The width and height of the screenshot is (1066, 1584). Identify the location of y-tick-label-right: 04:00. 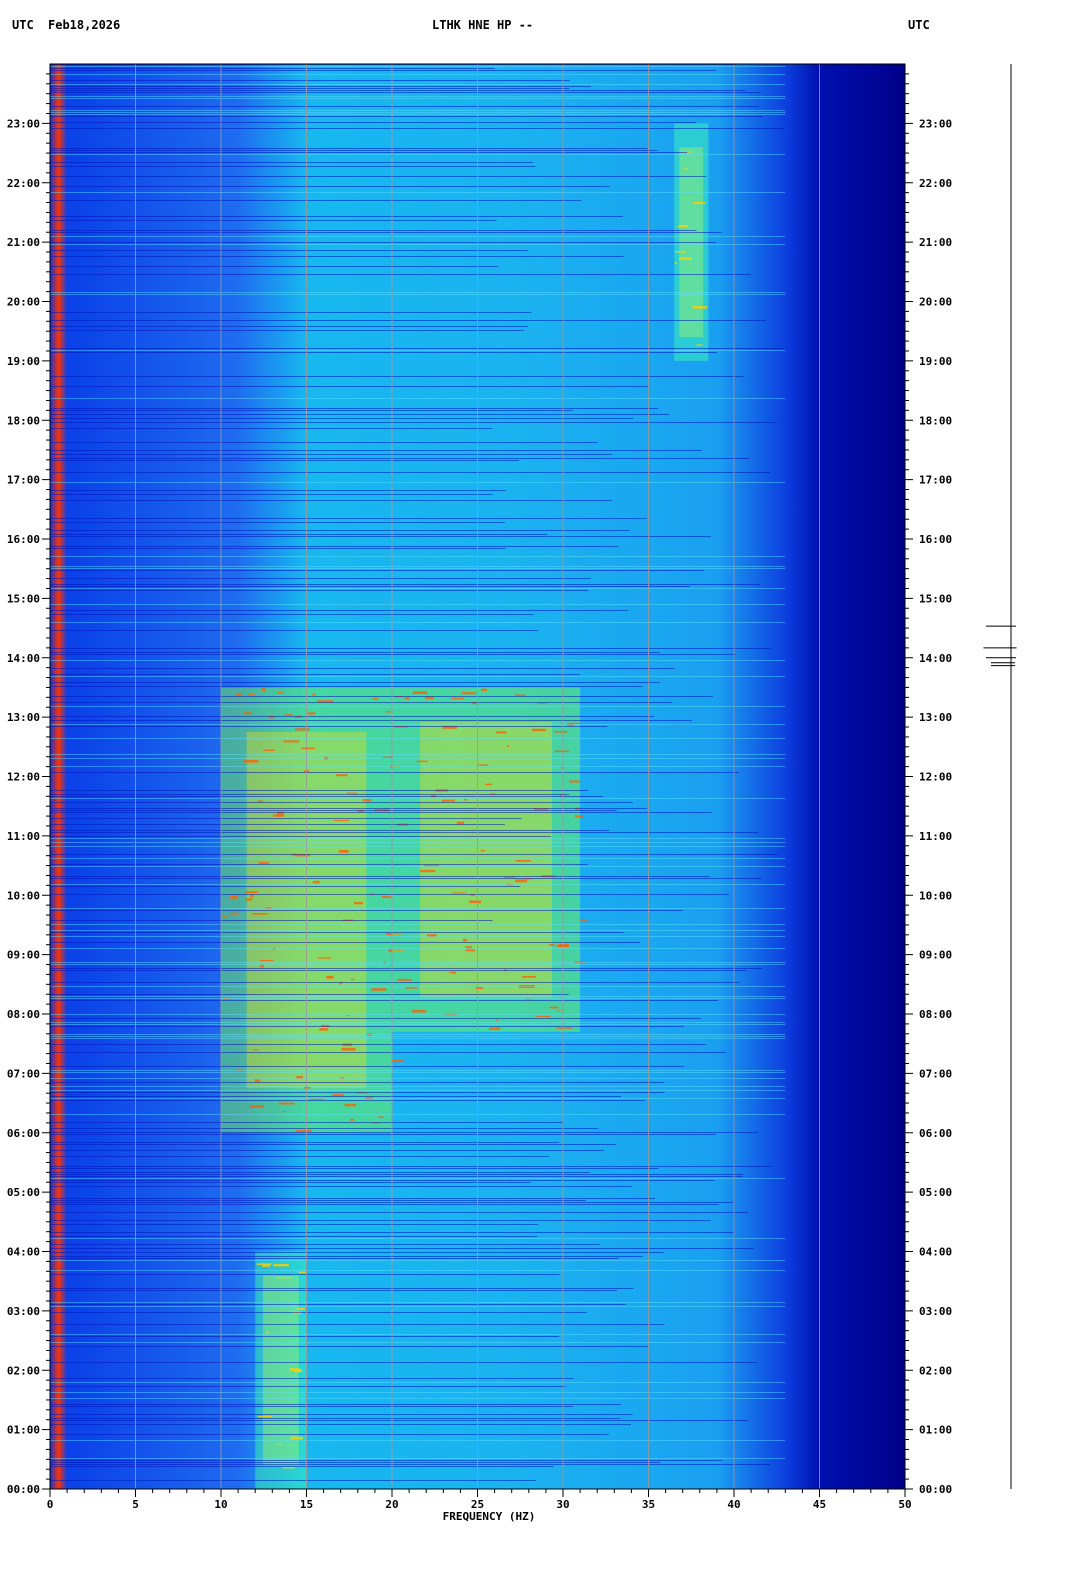
(935, 1252).